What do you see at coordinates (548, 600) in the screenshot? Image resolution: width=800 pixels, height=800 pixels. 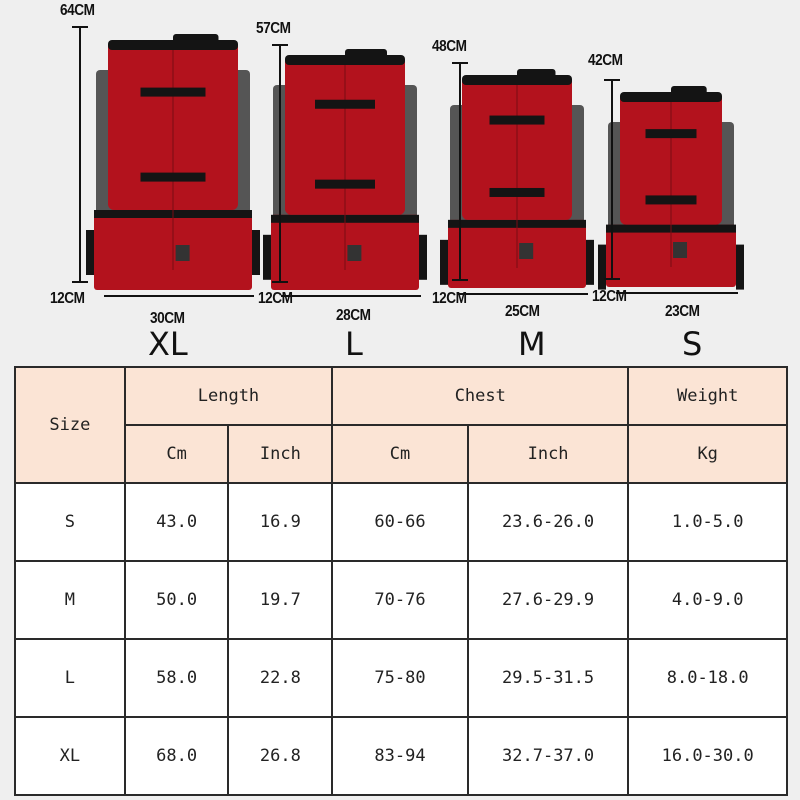 I see `table-cell: 27.6-29.9` at bounding box center [548, 600].